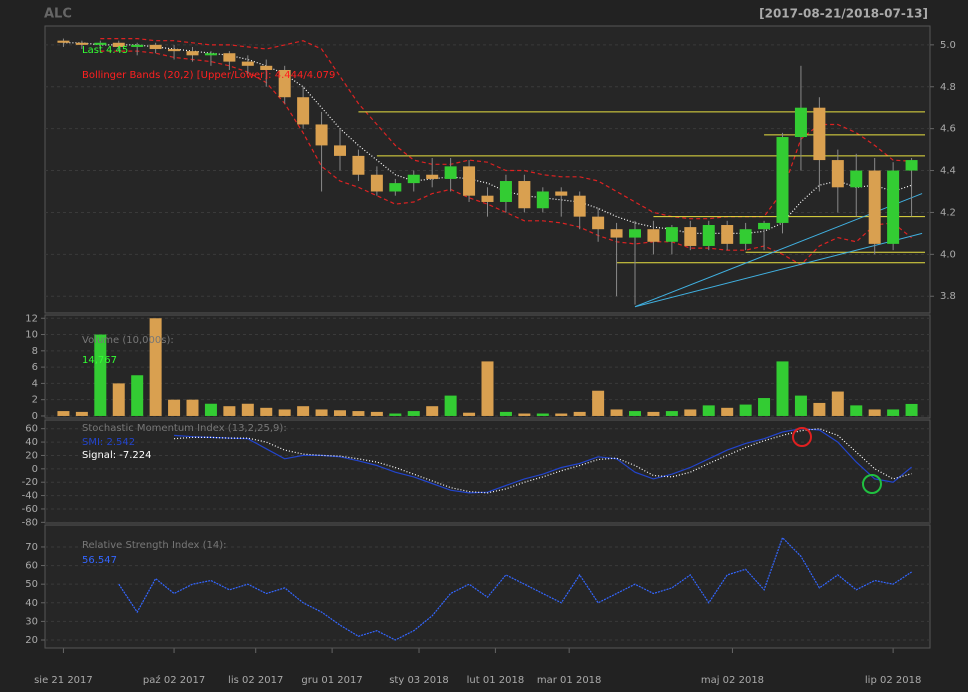 This screenshot has height=692, width=968. I want to click on chart-title: ALC, so click(58, 14).